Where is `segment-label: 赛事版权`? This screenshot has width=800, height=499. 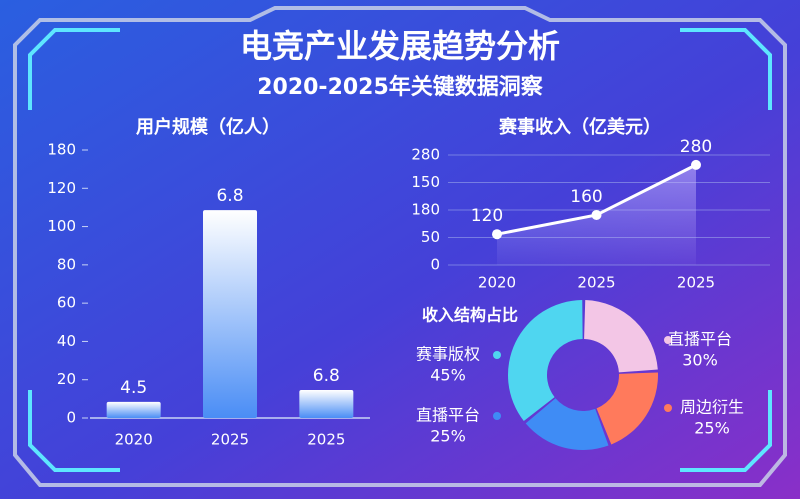 segment-label: 赛事版权 is located at coordinates (448, 354).